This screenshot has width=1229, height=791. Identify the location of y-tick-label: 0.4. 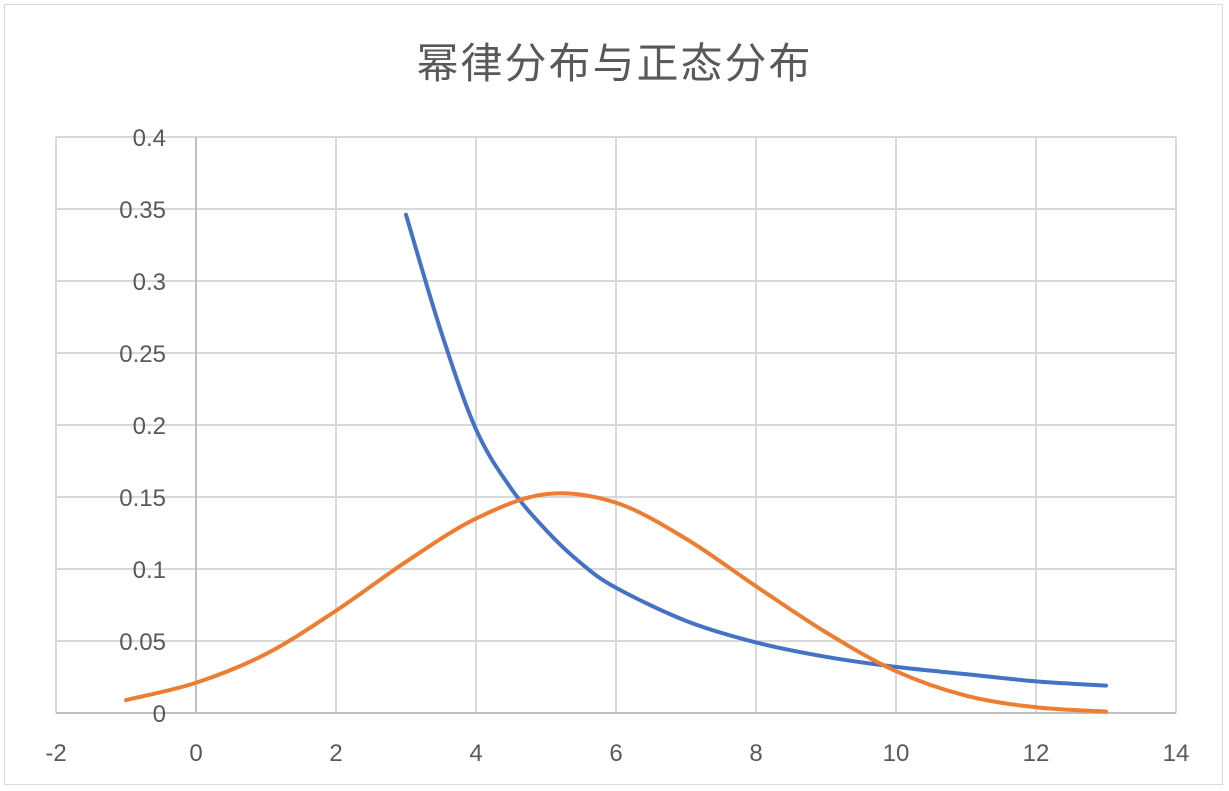
(149, 138).